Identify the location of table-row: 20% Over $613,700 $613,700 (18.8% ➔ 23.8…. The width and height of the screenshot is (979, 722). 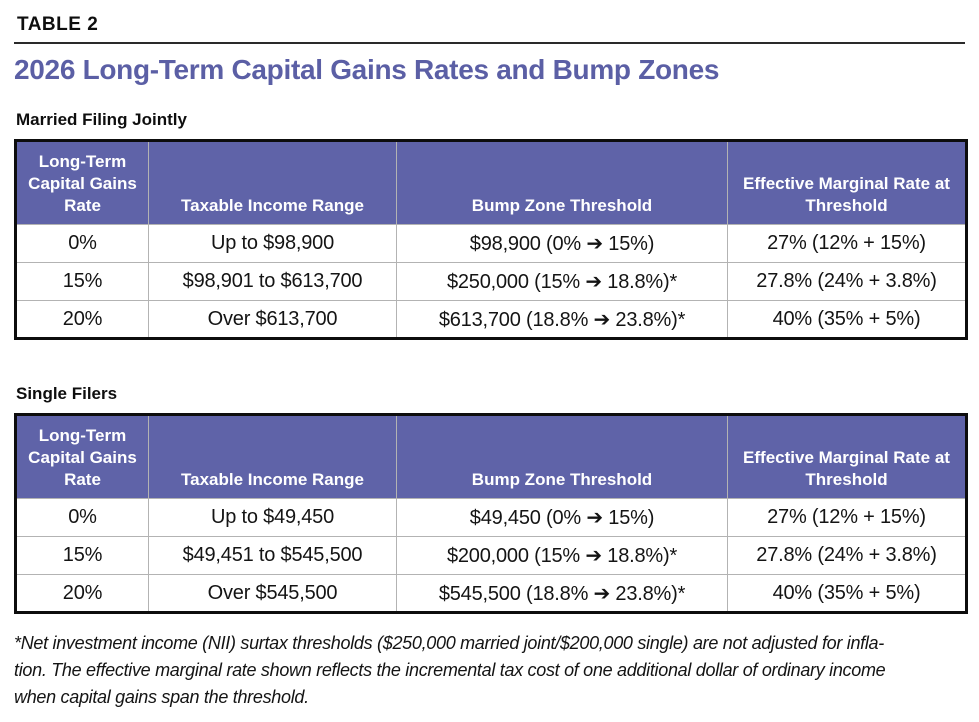
(491, 319).